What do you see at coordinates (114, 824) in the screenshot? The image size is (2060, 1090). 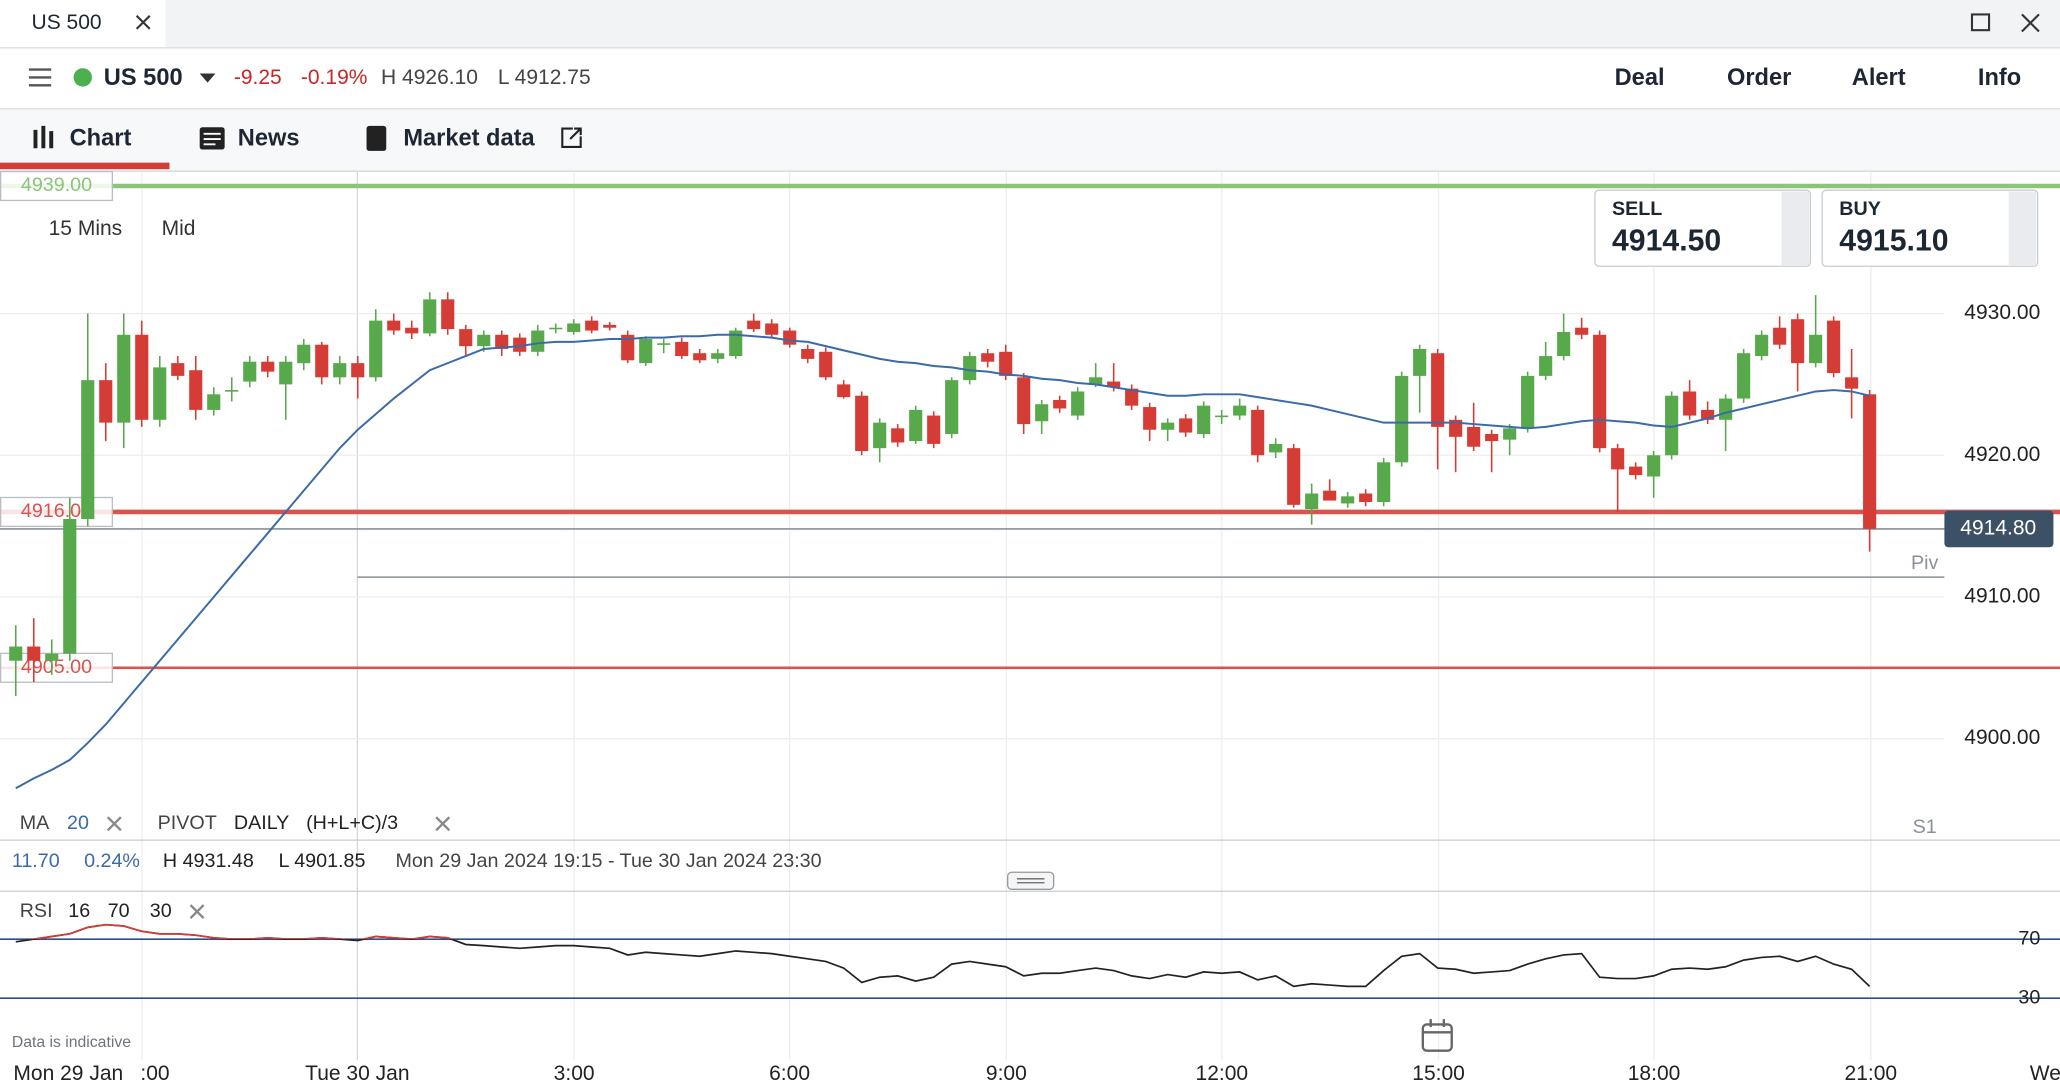 I see `remove-ma` at bounding box center [114, 824].